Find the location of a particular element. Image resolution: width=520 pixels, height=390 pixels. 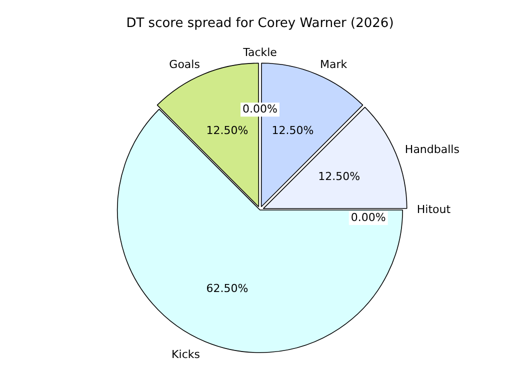

slice-label: Kicks is located at coordinates (186, 354).